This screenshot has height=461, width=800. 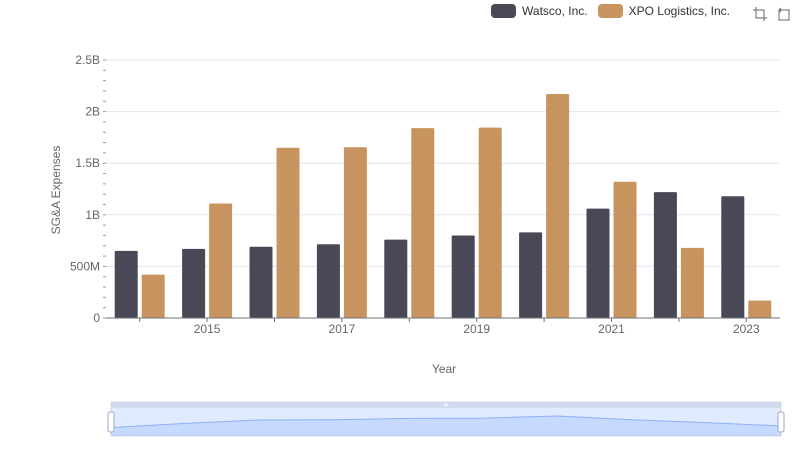 I want to click on bar-xpo-2014, so click(x=153, y=296).